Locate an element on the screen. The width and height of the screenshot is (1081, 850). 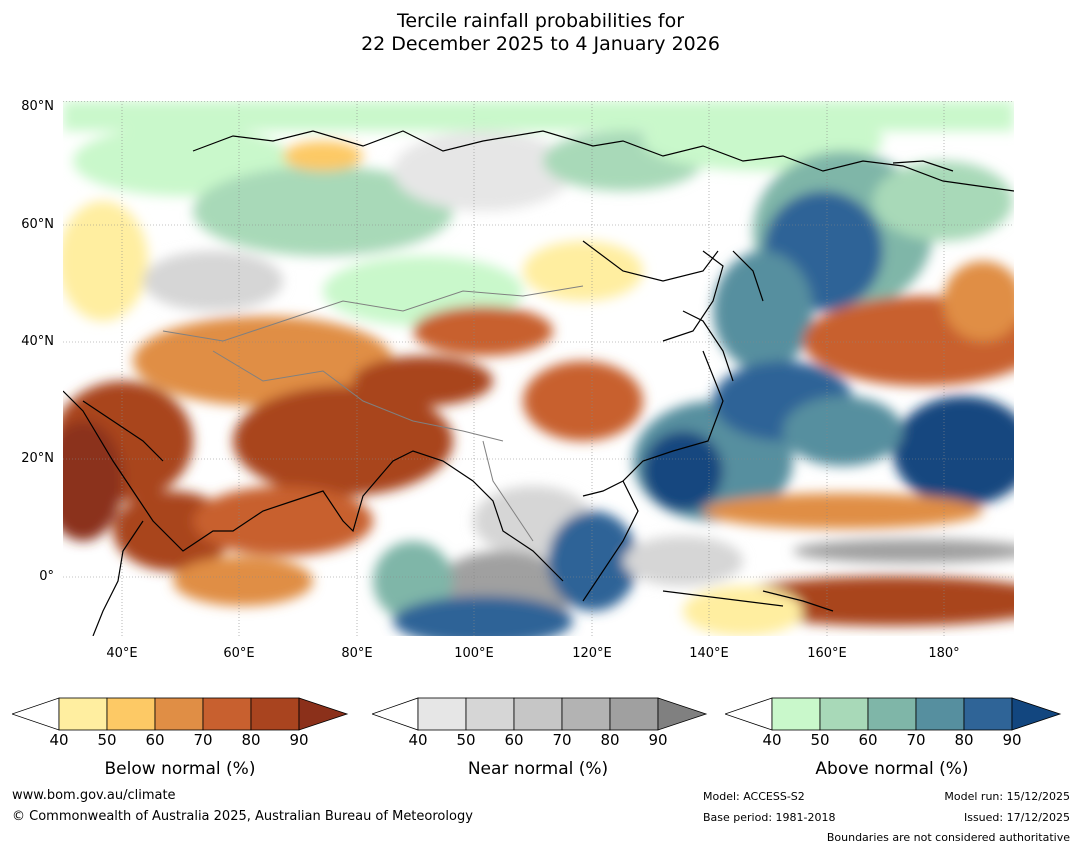
colorbar-below-tick: 40 is located at coordinates (59, 740).